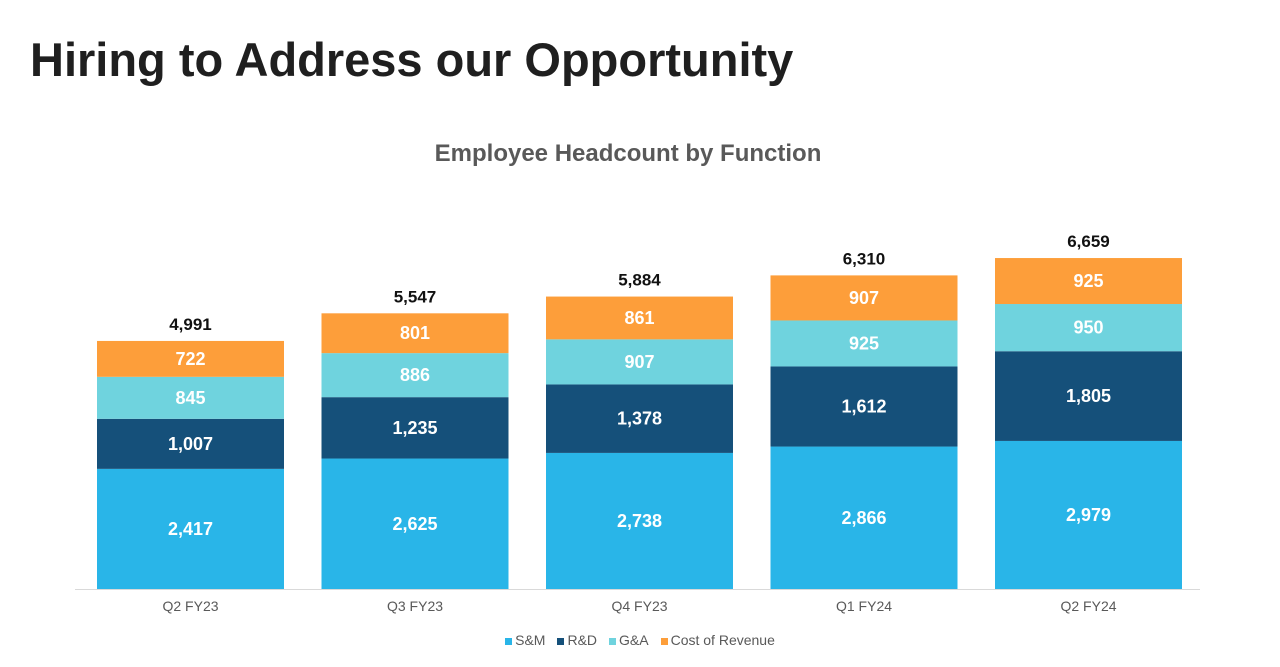 The width and height of the screenshot is (1280, 667). What do you see at coordinates (412, 59) in the screenshot?
I see `slide-title: Hiring to Address our Opportunity` at bounding box center [412, 59].